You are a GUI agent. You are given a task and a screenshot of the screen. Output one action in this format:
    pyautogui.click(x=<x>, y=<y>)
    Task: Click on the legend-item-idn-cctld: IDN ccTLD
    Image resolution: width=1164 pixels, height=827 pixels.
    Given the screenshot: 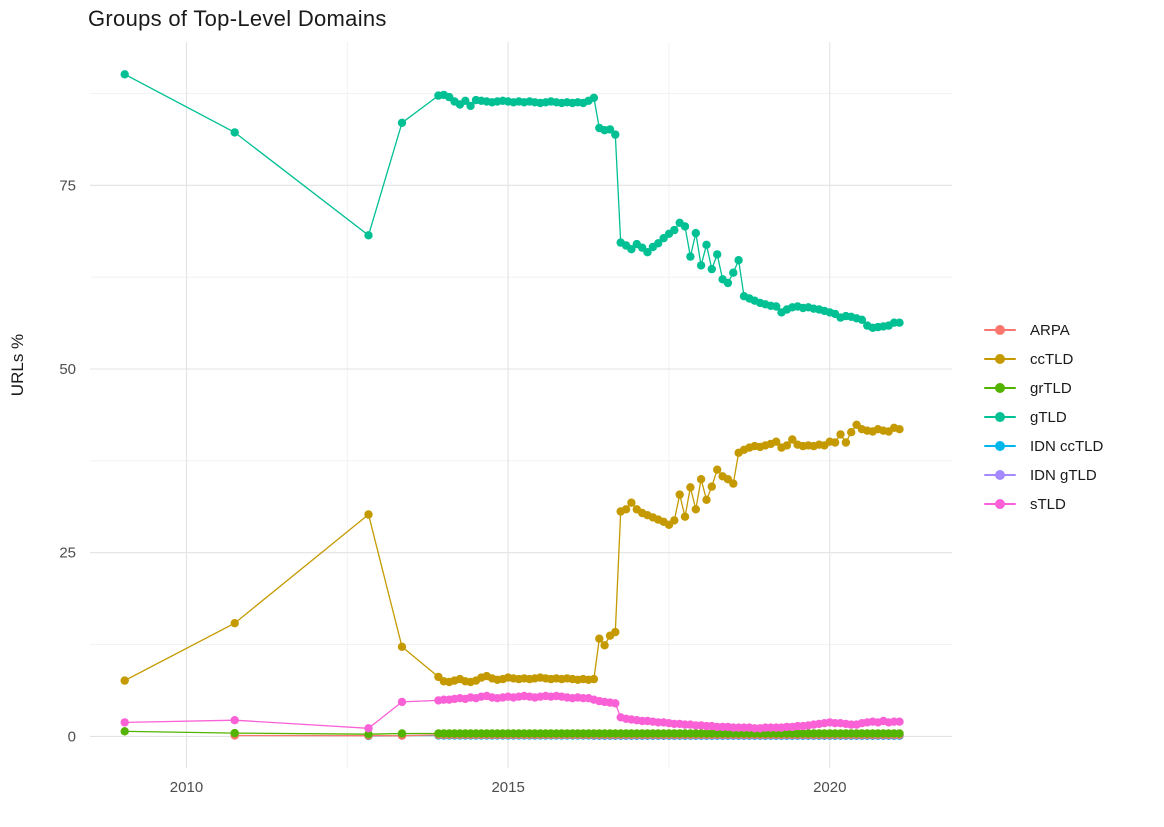 What is the action you would take?
    pyautogui.click(x=1043, y=446)
    